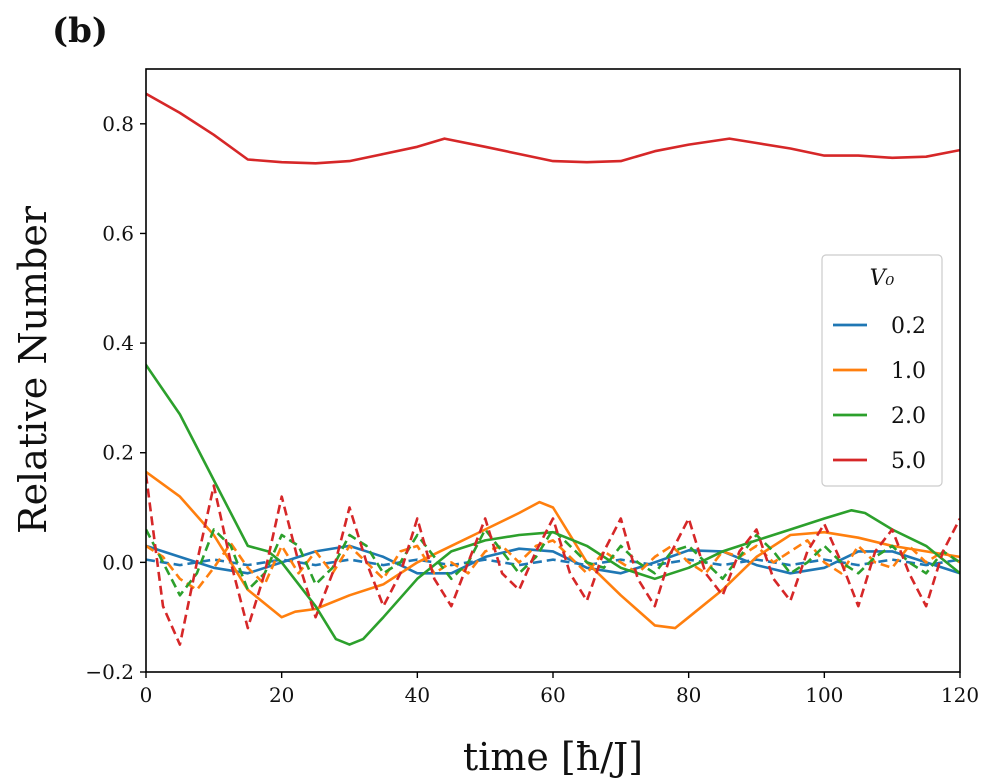 The image size is (988, 784). I want to click on legend-label: 1.0, so click(908, 371).